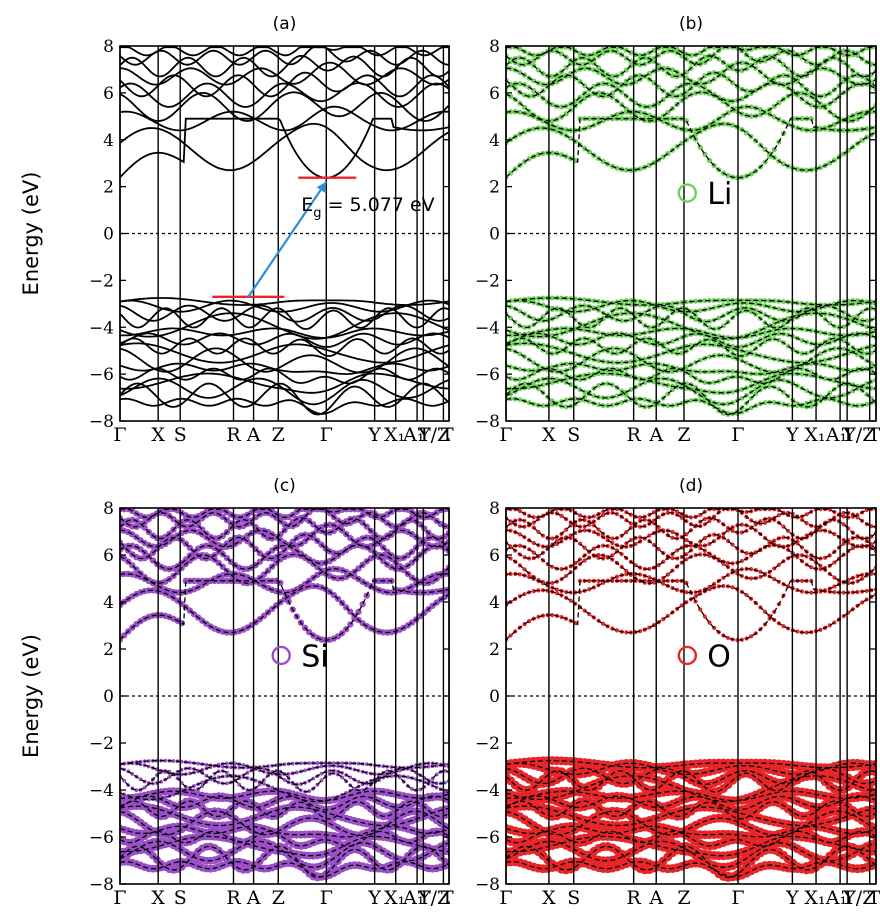 The height and width of the screenshot is (916, 880). I want to click on k-point-label: Z, so click(278, 898).